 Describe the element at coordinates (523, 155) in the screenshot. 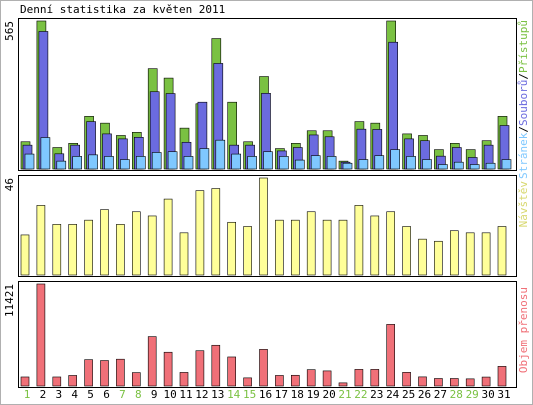

I see `legend-part: Stránek` at that location.